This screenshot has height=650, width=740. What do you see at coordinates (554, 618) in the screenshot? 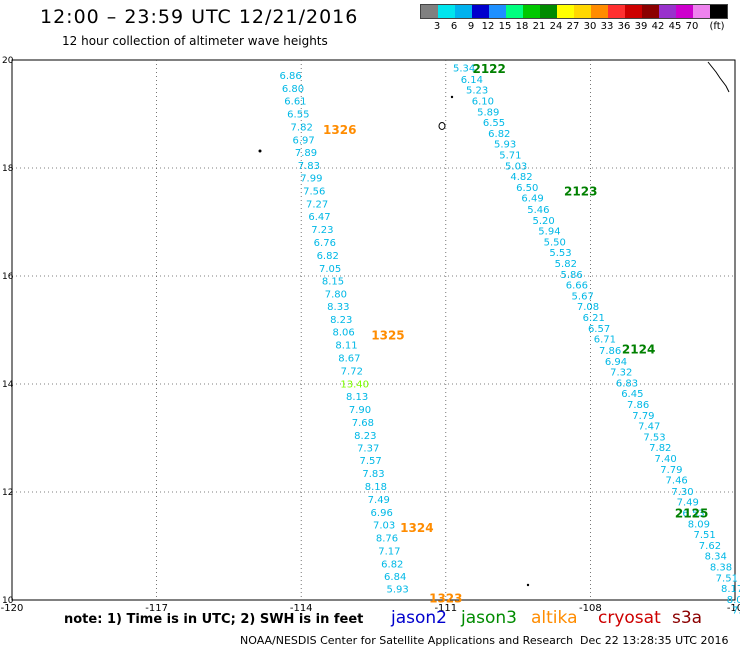
I see `mission-label-altika: altika` at bounding box center [554, 618].